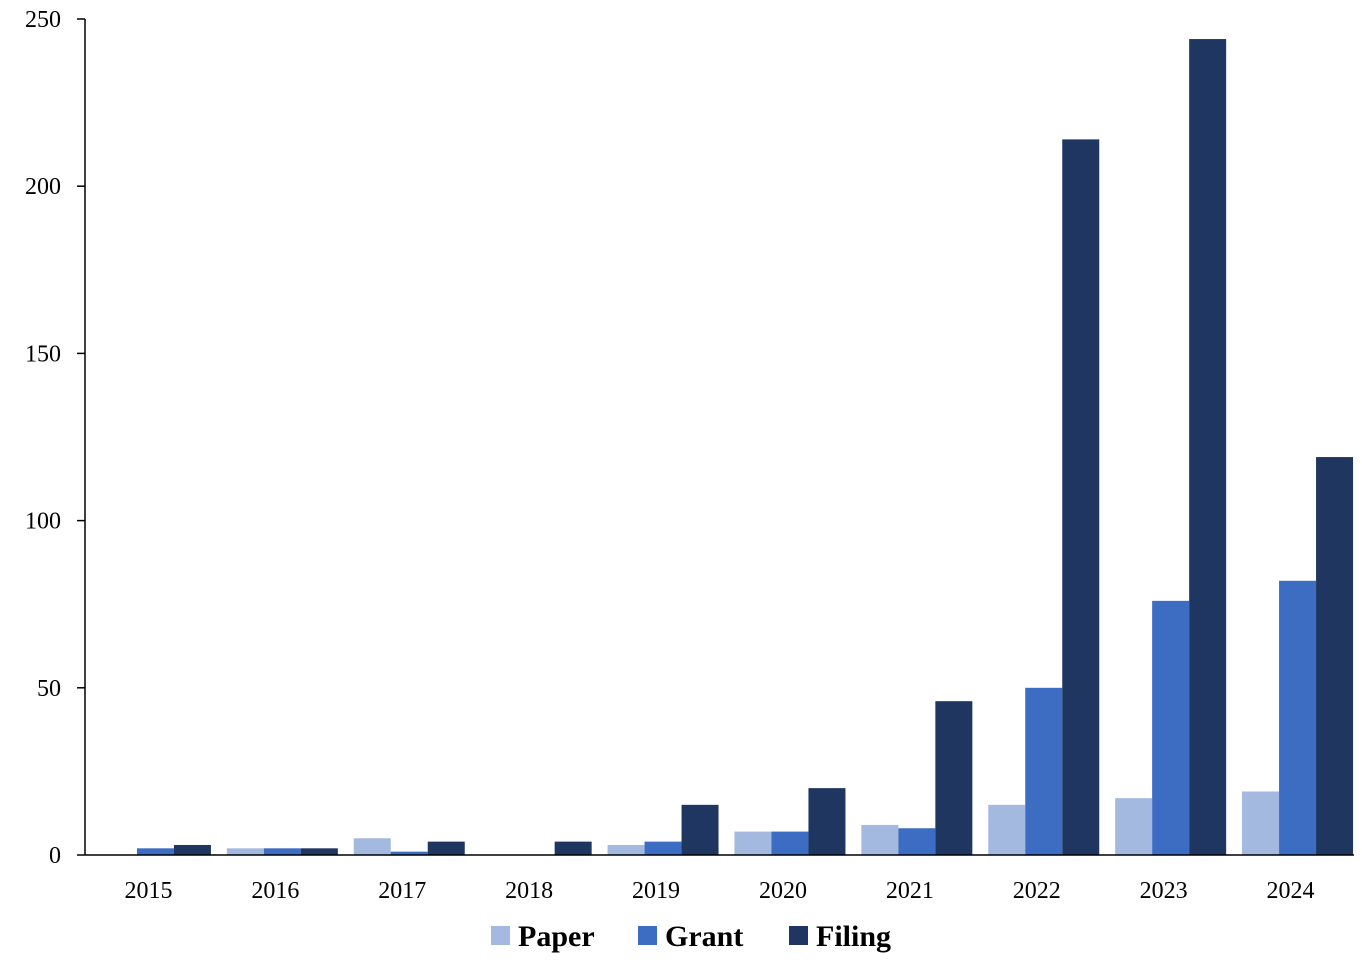  Describe the element at coordinates (55, 856) in the screenshot. I see `y-tick-label: 0` at that location.